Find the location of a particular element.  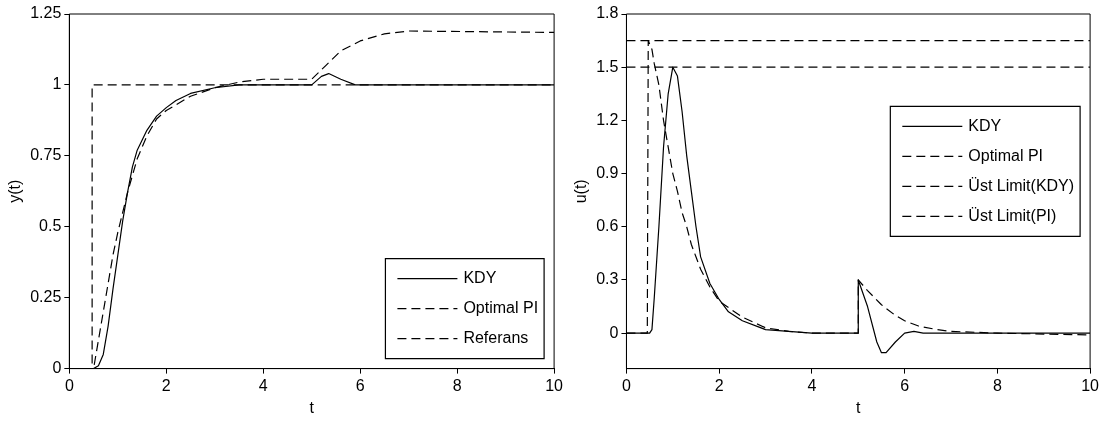

y-tick-label: 1.25 is located at coordinates (46, 13).